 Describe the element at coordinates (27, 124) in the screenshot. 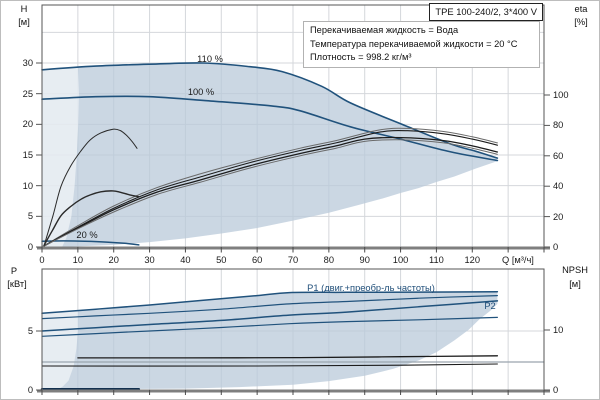

I see `h-tick-label: 20` at that location.